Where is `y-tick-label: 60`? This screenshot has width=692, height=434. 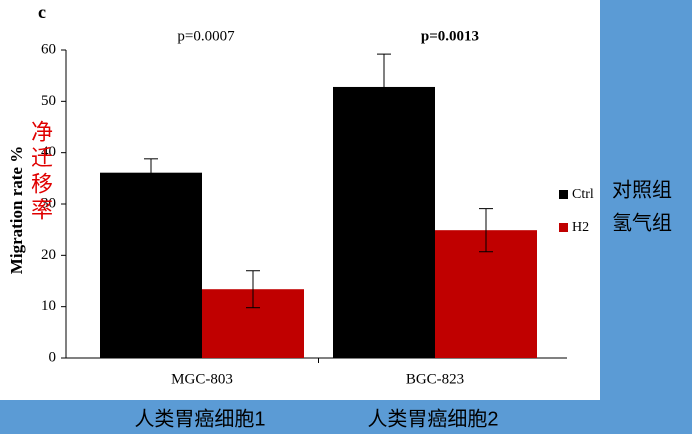 y-tick-label: 60 is located at coordinates (48, 49).